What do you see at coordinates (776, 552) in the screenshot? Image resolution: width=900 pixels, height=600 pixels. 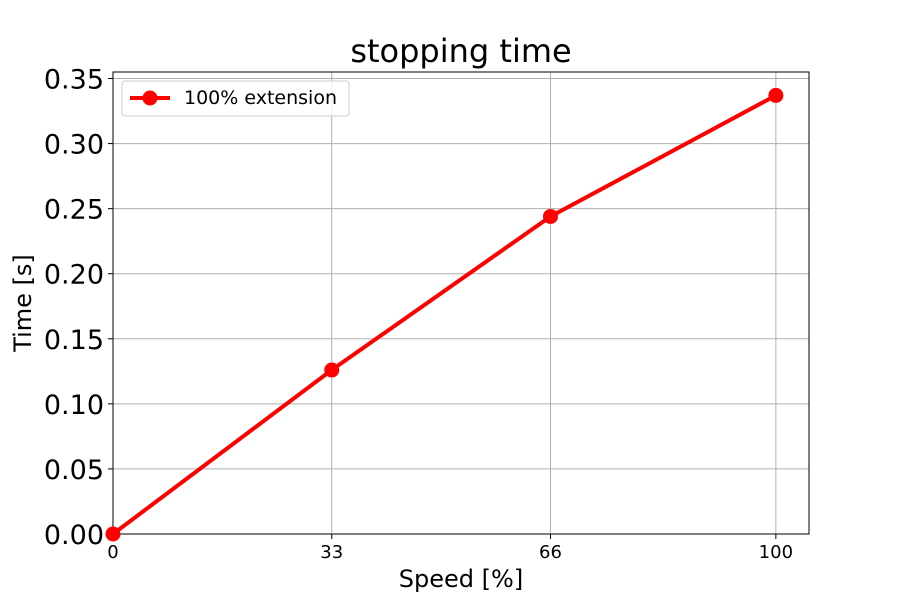 I see `x-tick-label: 100` at bounding box center [776, 552].